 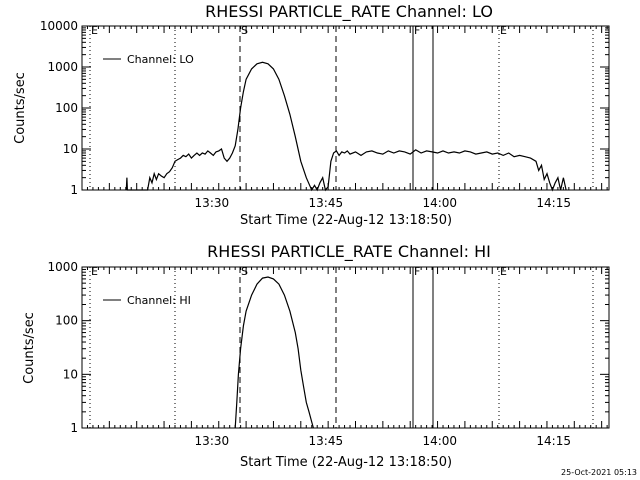 I want to click on lo-y-axis-label: Counts/sec, so click(x=20, y=108).